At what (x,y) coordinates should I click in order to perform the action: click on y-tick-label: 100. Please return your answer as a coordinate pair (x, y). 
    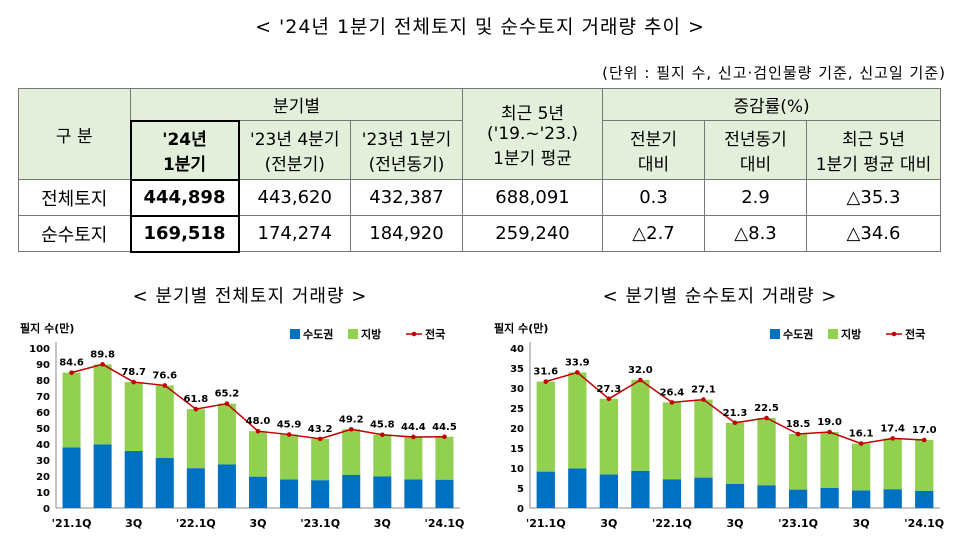
    Looking at the image, I should click on (39, 349).